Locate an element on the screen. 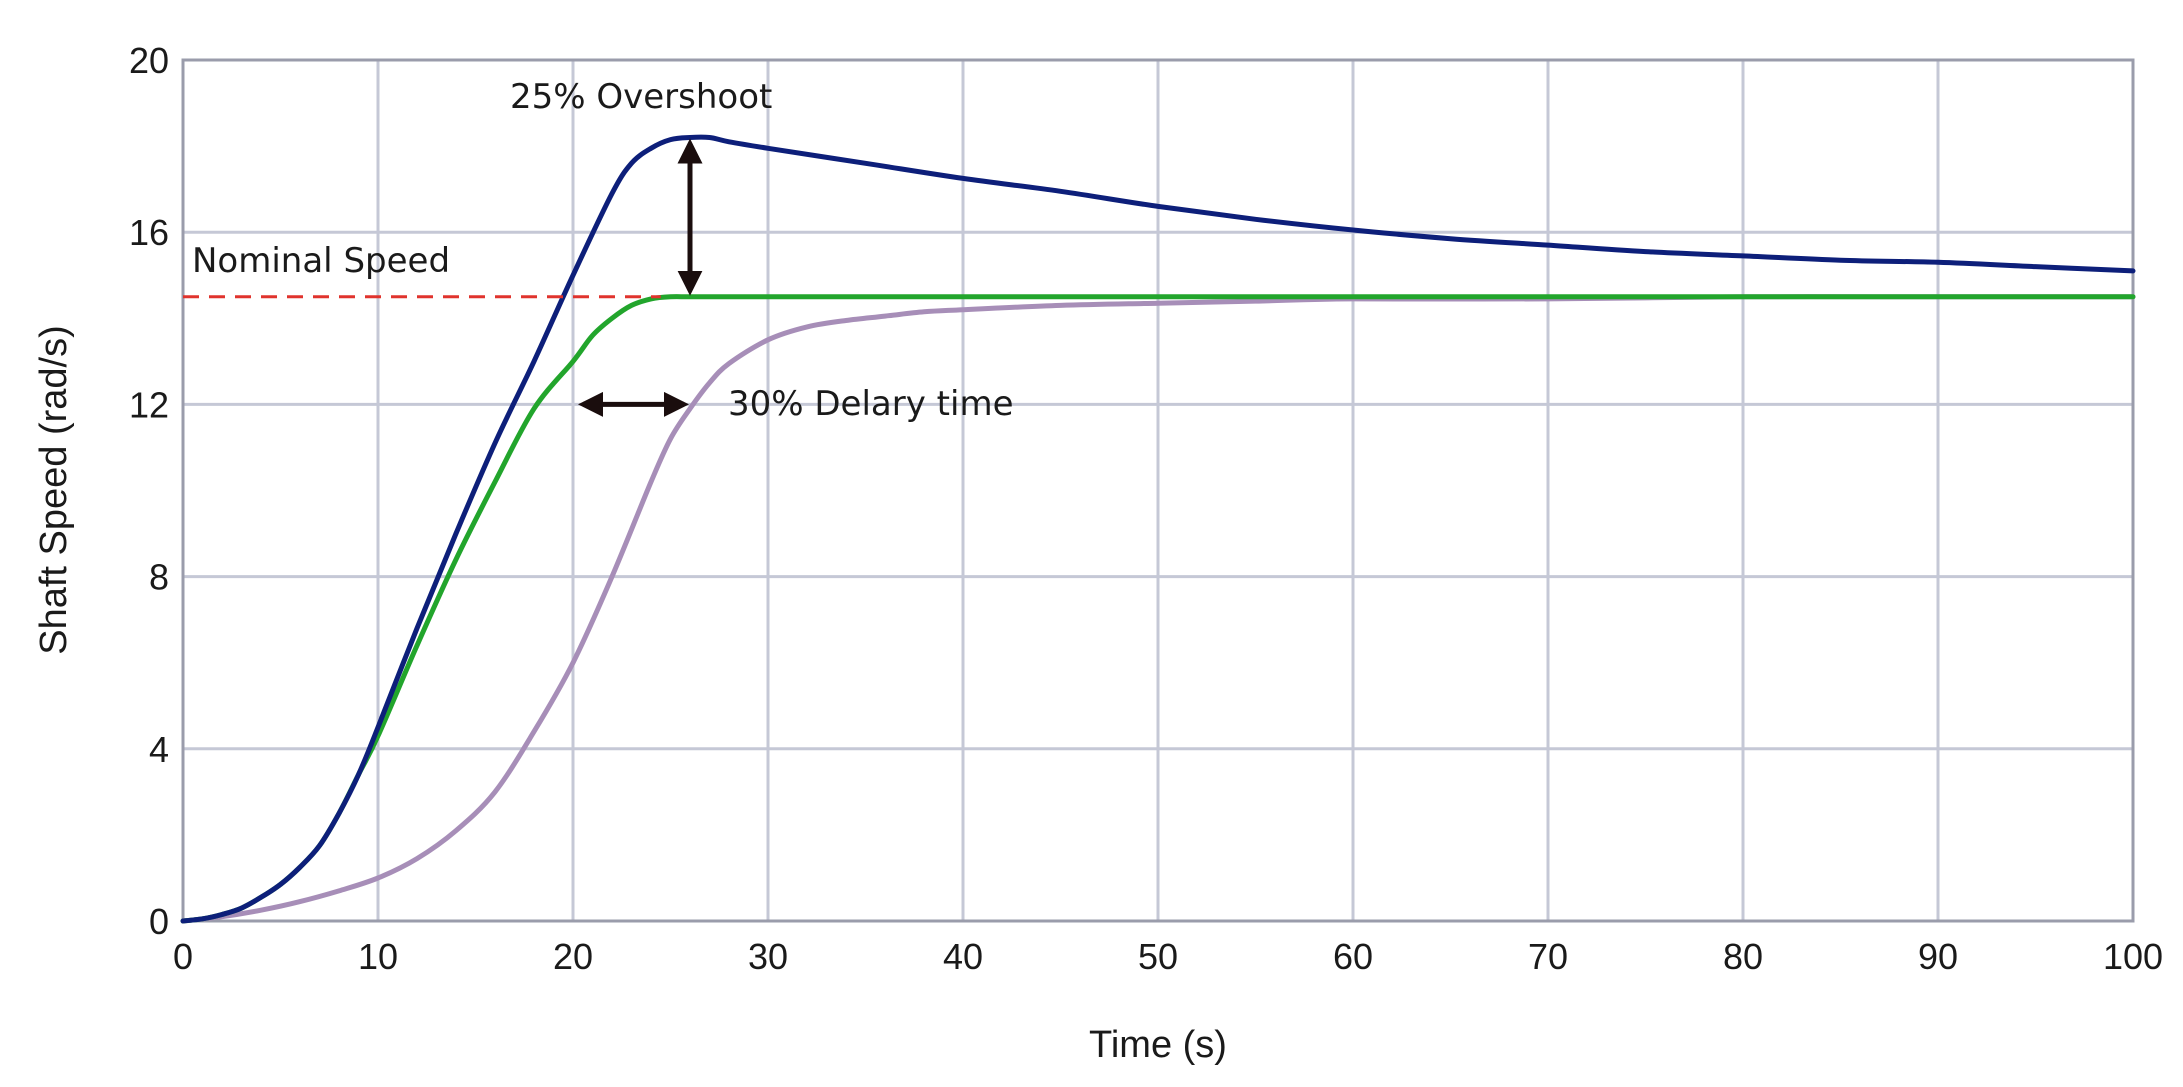  y-tick-label-4: 16 is located at coordinates (149, 232).